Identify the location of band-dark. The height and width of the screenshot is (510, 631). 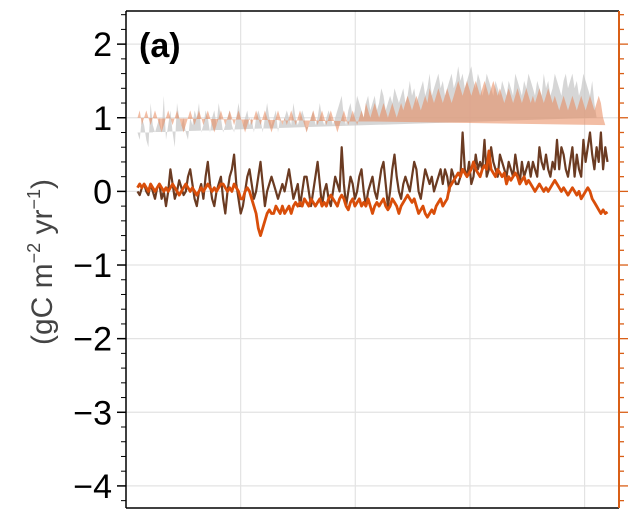
(367, 107).